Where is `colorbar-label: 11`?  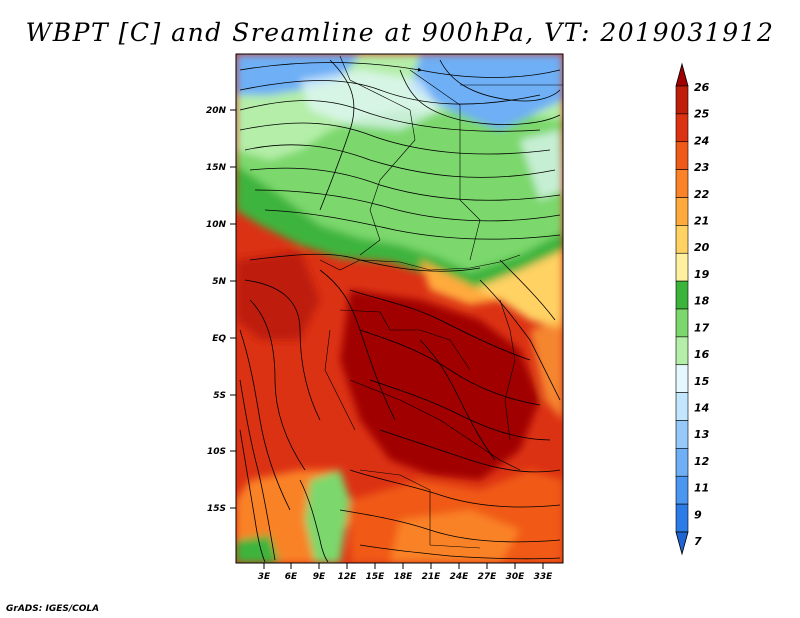 colorbar-label: 11 is located at coordinates (701, 488).